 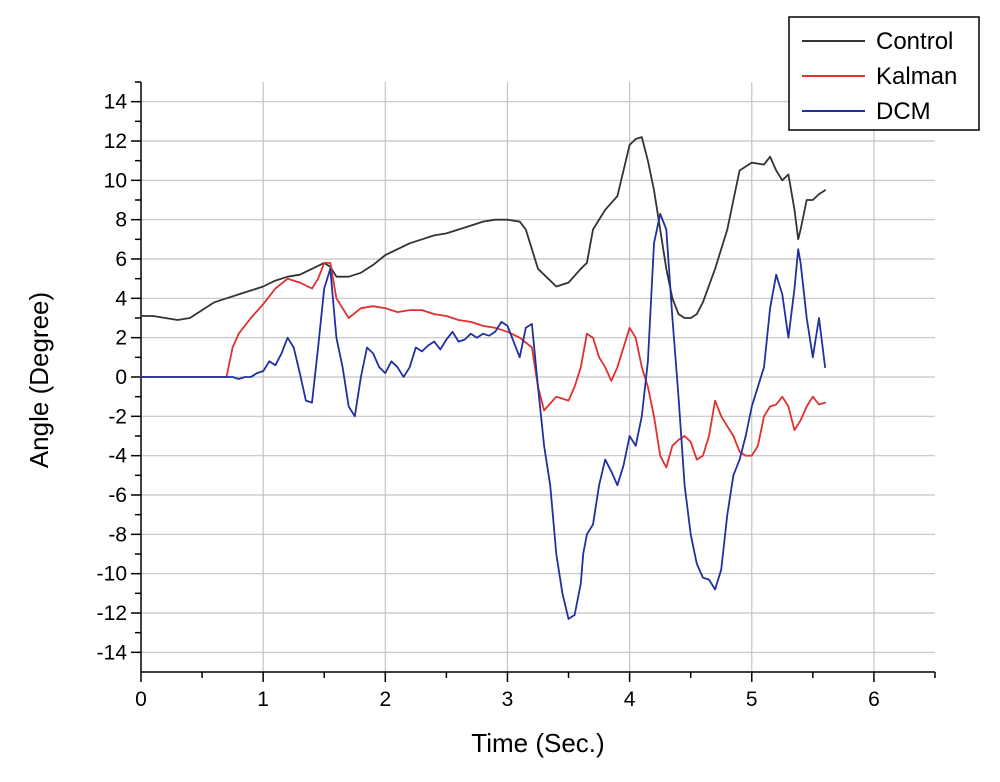 What do you see at coordinates (141, 699) in the screenshot?
I see `x-tick-label: 0` at bounding box center [141, 699].